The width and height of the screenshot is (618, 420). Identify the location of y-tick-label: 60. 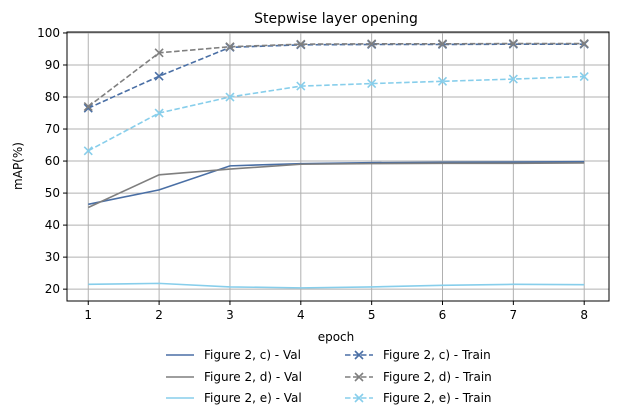
(52, 161).